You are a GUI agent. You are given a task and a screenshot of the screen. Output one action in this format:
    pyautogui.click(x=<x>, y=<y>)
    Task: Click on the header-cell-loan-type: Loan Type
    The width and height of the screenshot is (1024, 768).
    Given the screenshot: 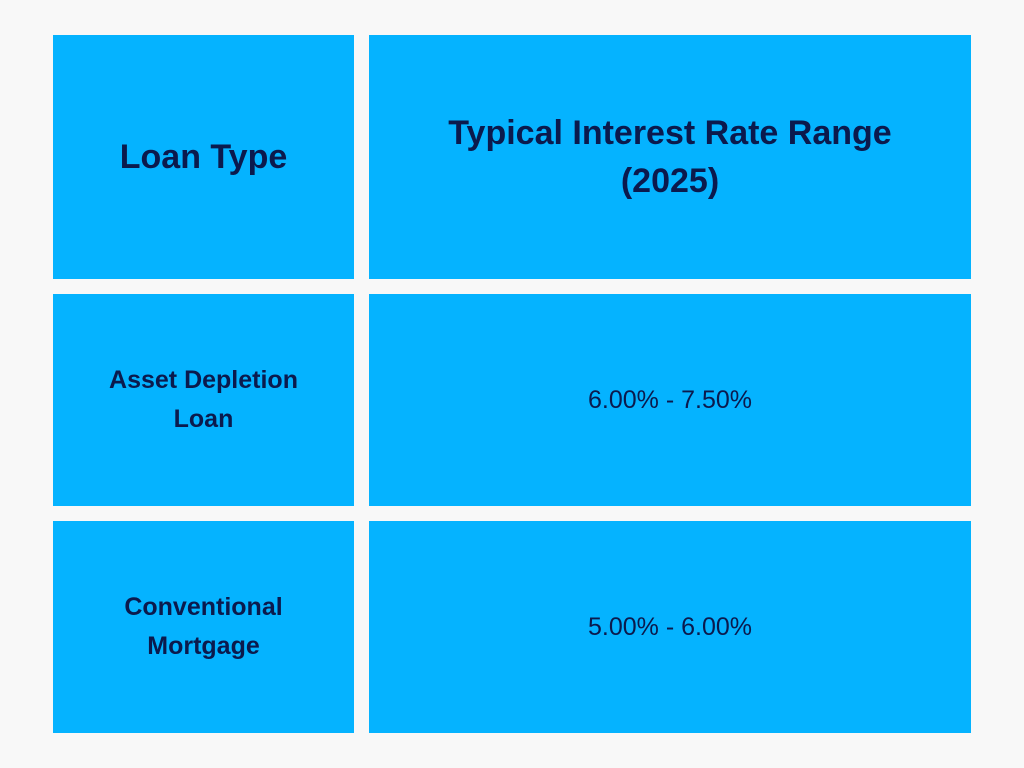 What is the action you would take?
    pyautogui.click(x=203, y=157)
    